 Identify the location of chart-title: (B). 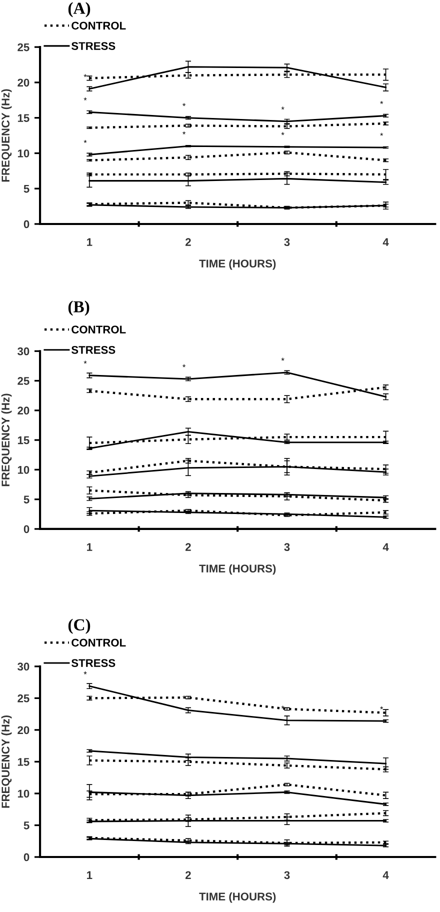
(79, 308).